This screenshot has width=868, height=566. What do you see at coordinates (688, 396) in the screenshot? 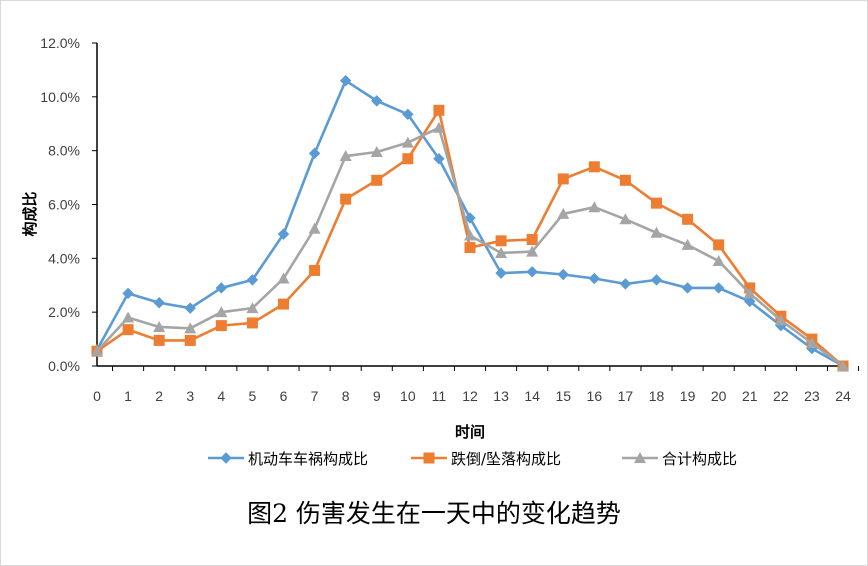
I see `x-tick-label: 19` at bounding box center [688, 396].